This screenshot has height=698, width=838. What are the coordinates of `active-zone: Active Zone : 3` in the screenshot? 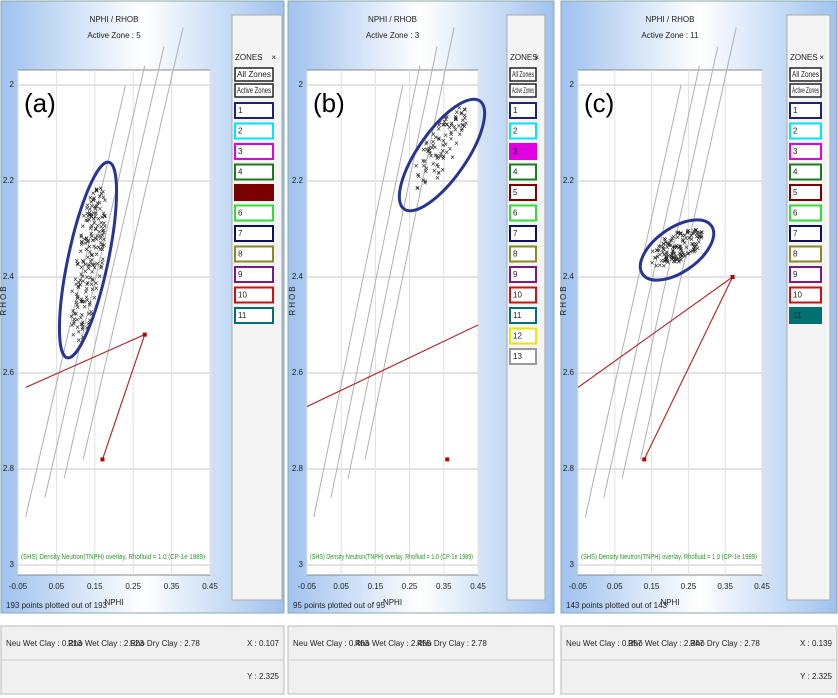 It's located at (393, 35).